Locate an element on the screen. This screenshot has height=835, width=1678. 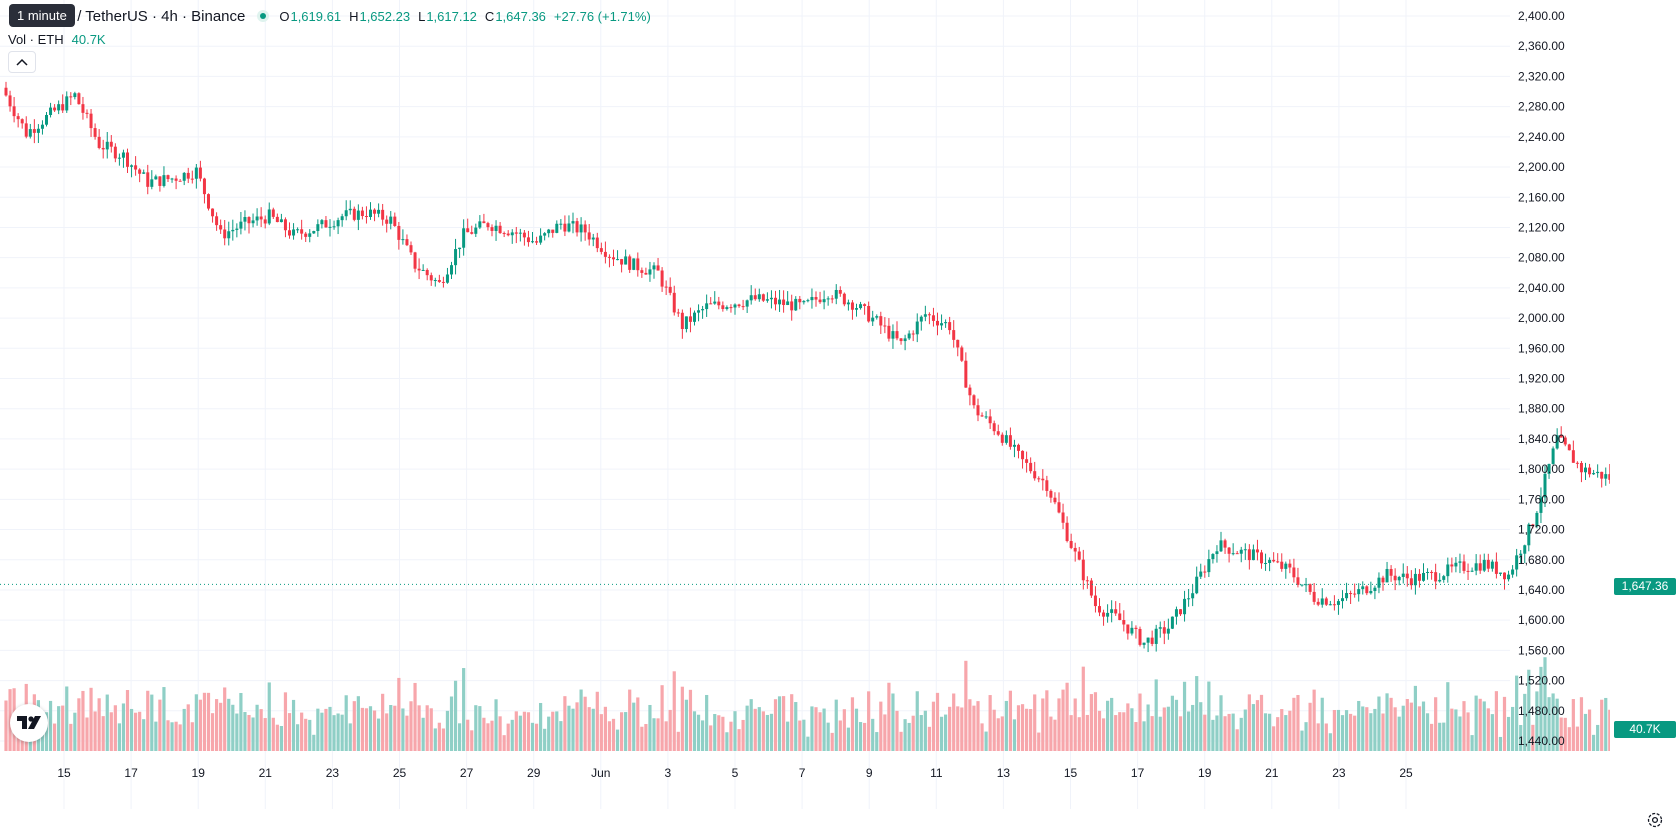
price-tick-label: 1,920.00 is located at coordinates (1541, 379).